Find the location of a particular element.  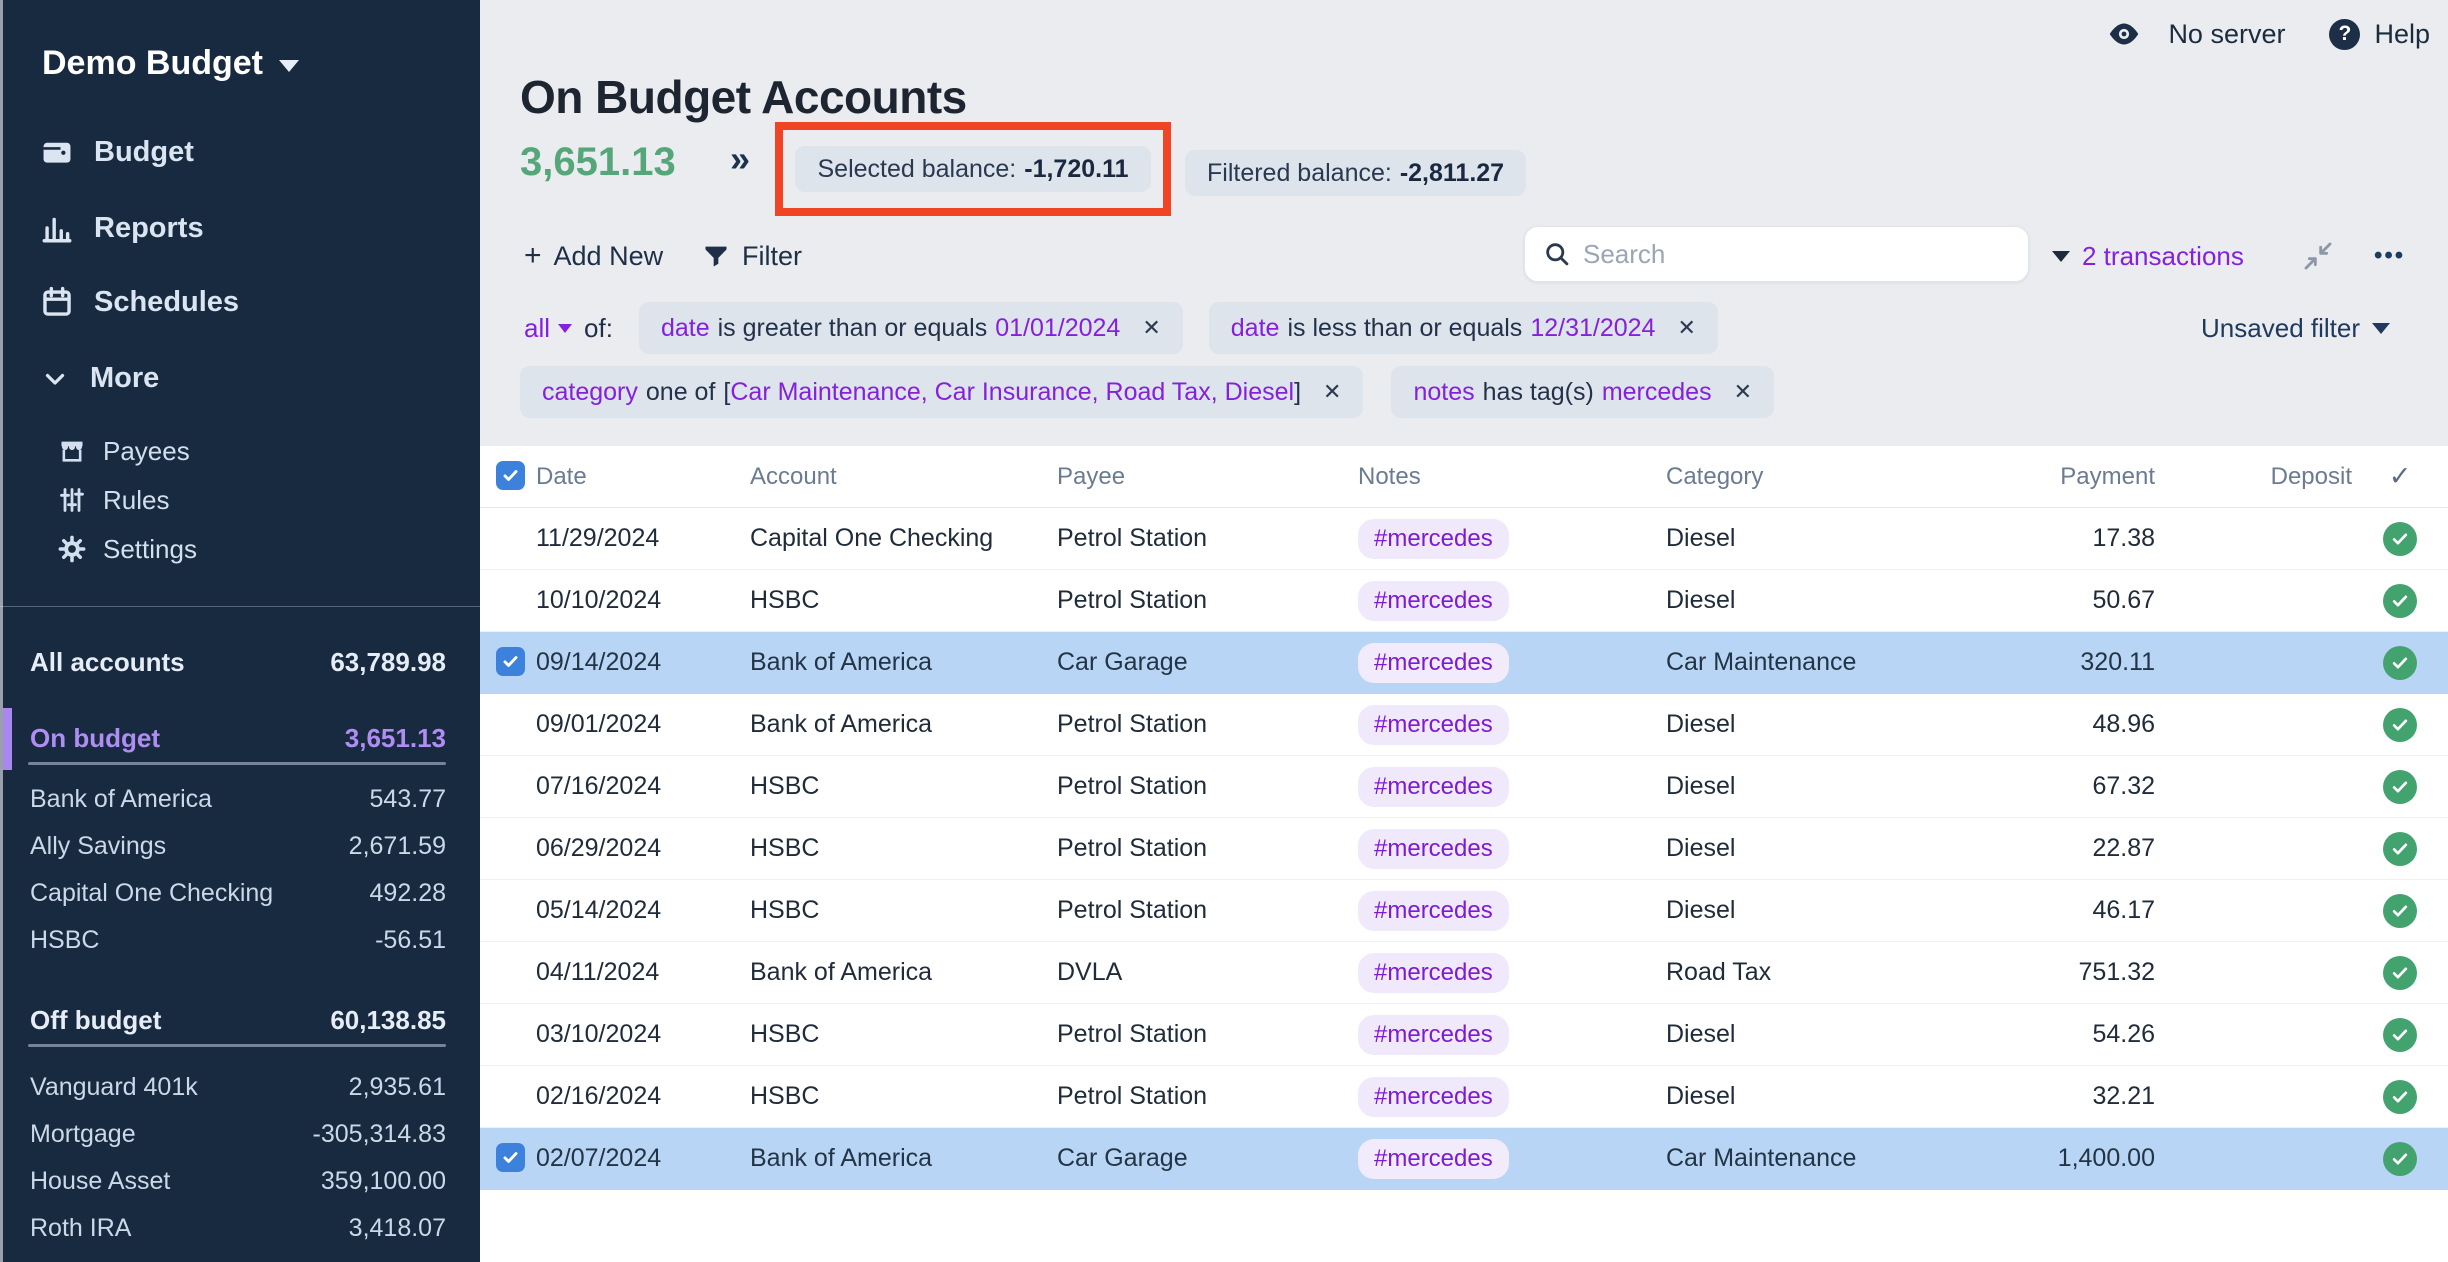

cell-date: 11/29/2024 is located at coordinates (598, 538).